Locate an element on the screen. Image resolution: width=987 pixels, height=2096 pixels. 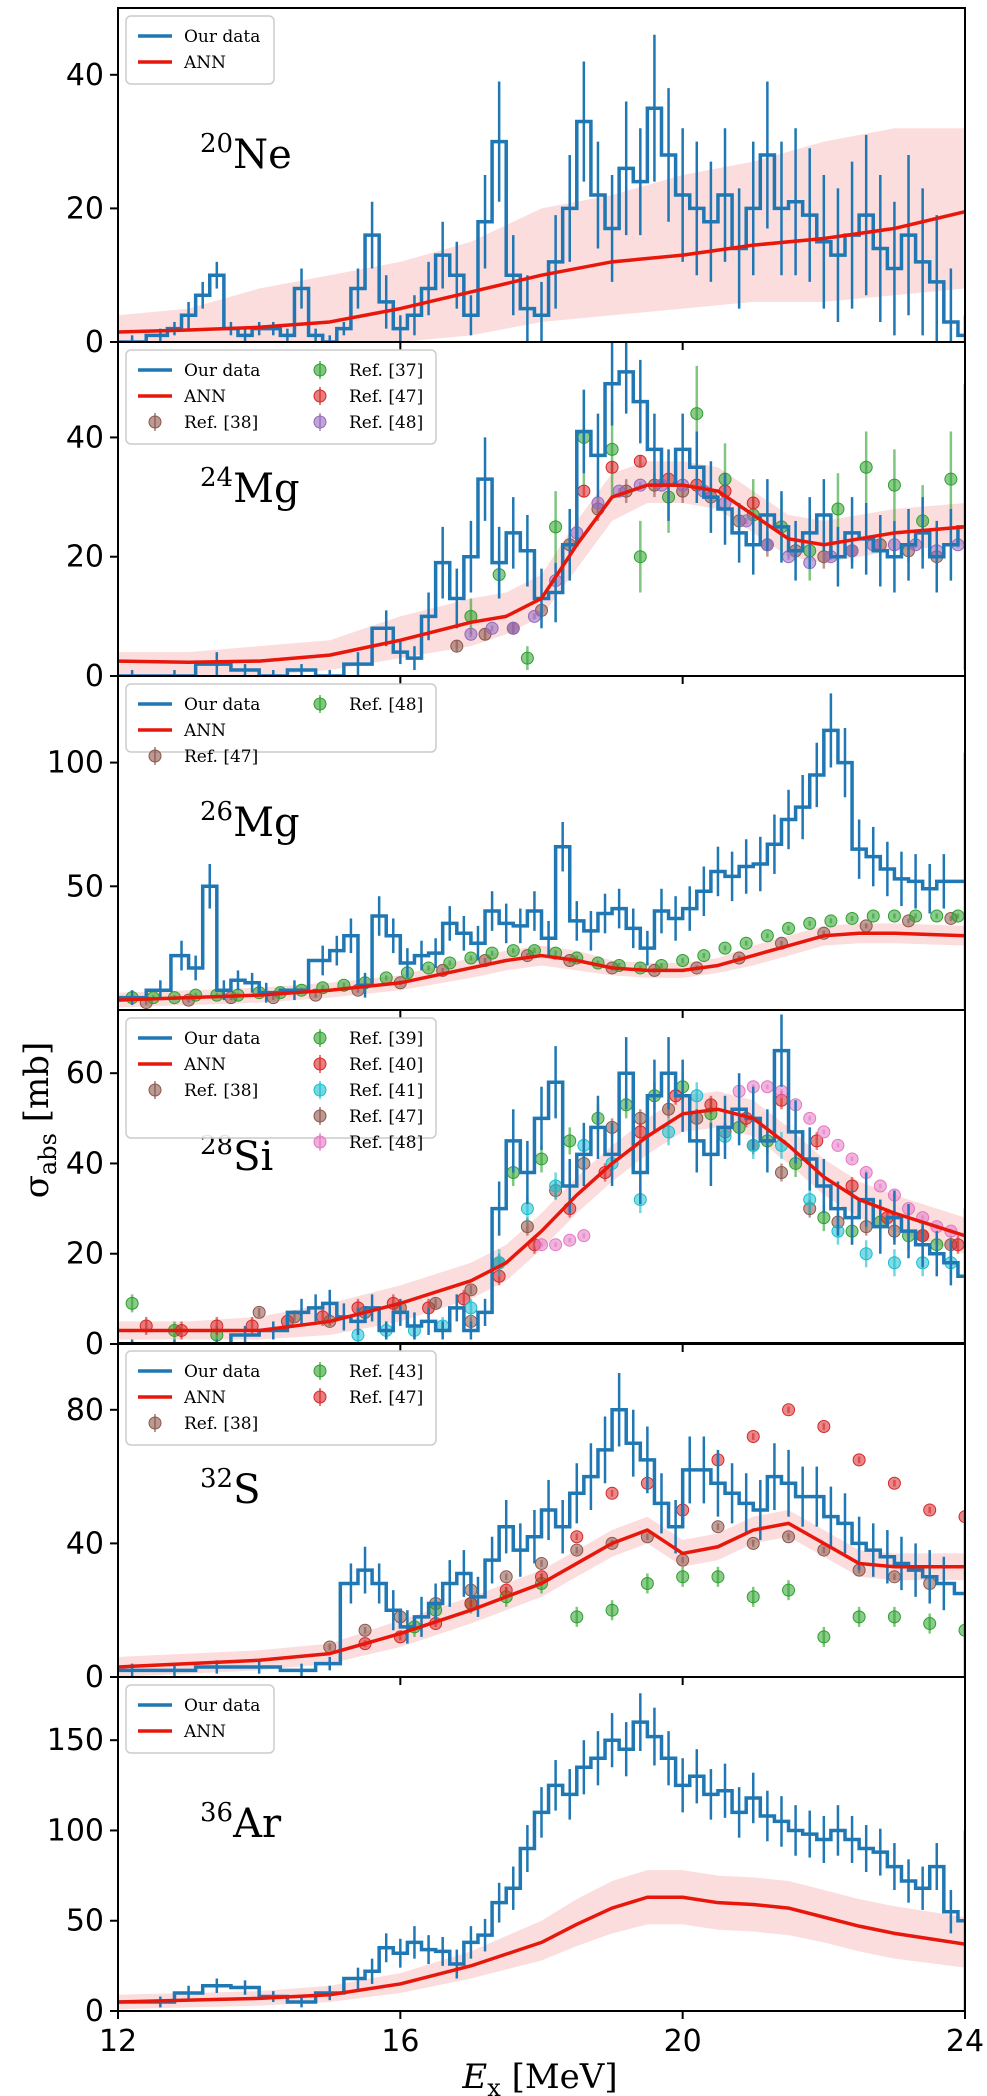
legend-entry-label: Ref. [41] is located at coordinates (386, 1091).